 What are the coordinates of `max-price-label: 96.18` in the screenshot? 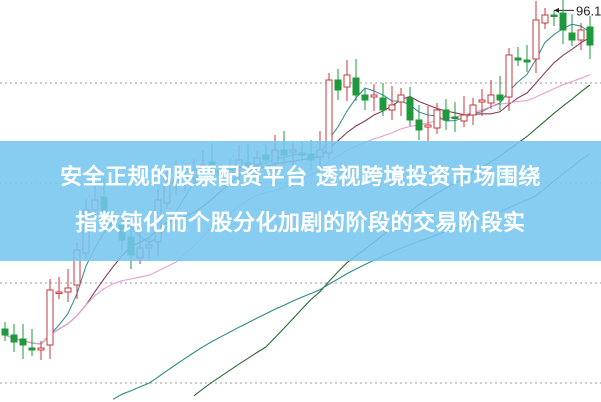 It's located at (588, 10).